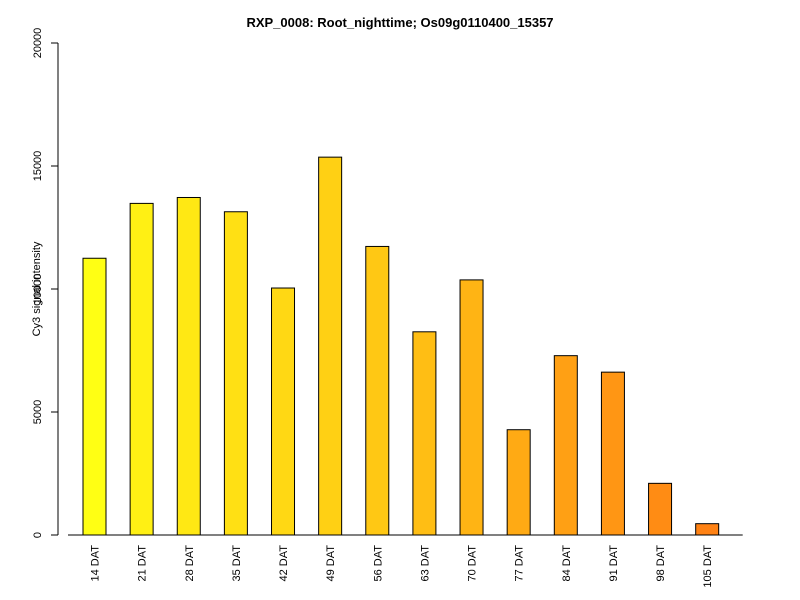 The height and width of the screenshot is (600, 800). Describe the element at coordinates (38, 412) in the screenshot. I see `y-tick-label: 5000` at that location.